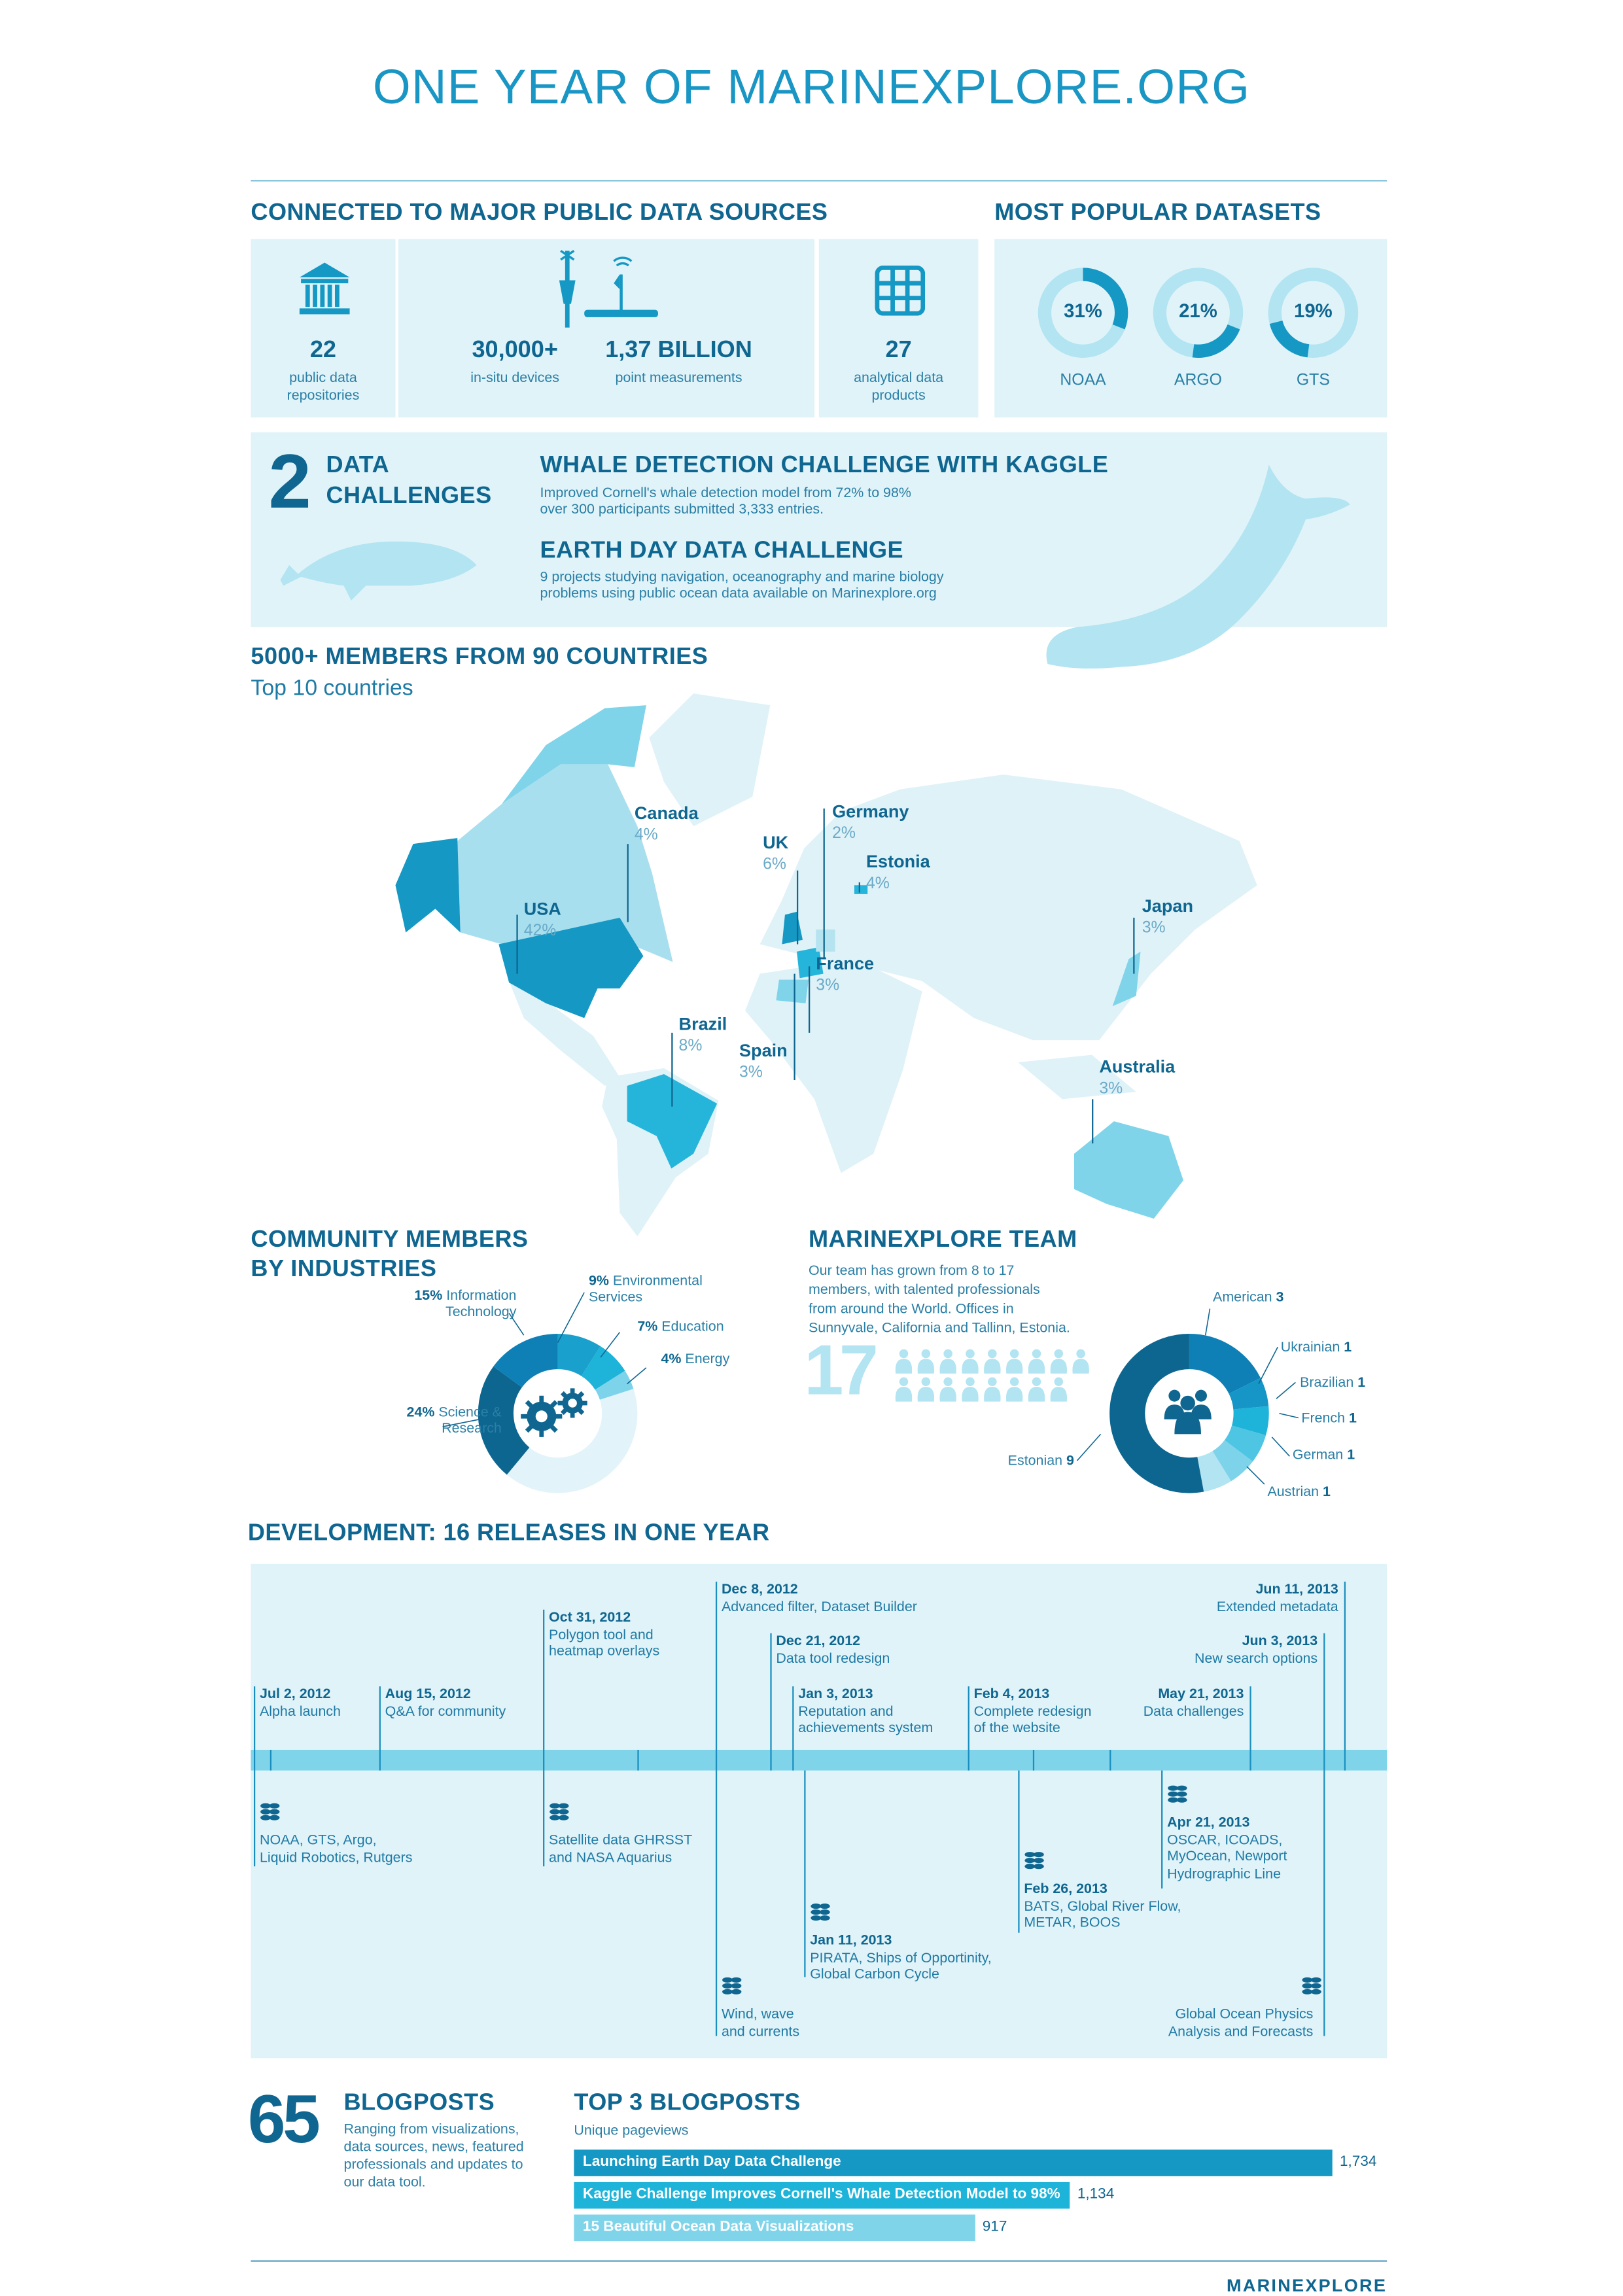 This screenshot has width=1623, height=2296. I want to click on team-label: German 1, so click(1324, 1456).